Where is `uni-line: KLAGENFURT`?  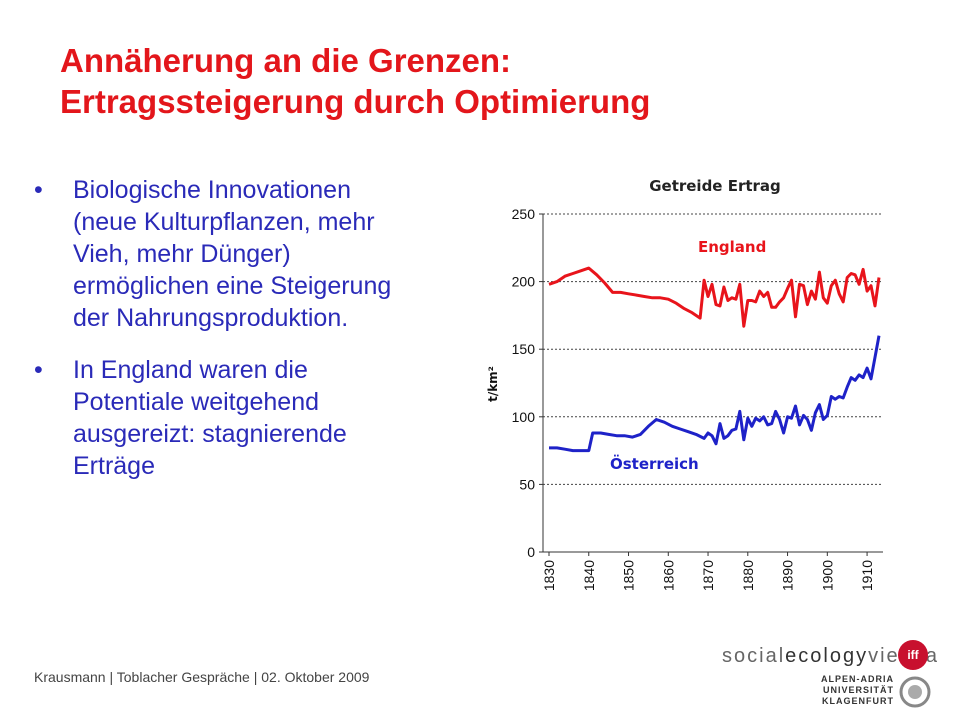
uni-line: KLAGENFURT is located at coordinates (858, 701).